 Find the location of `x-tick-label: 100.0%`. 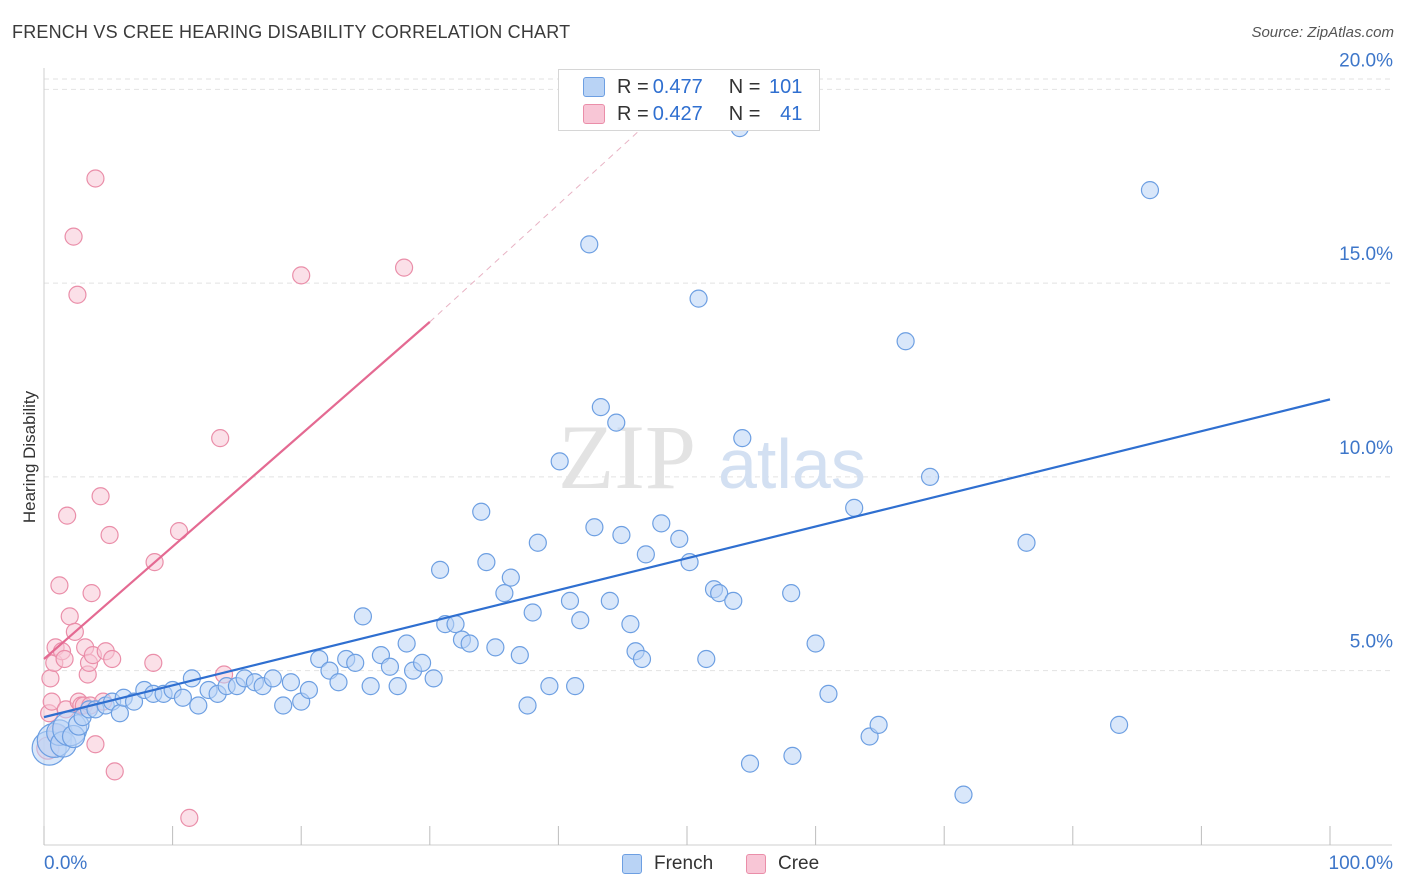

x-tick-label: 100.0% is located at coordinates (1361, 863).